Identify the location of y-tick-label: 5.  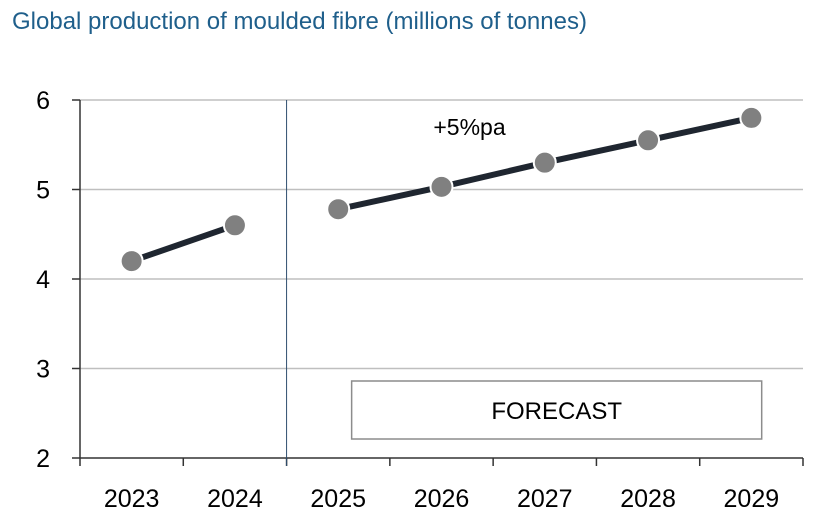
(43, 191).